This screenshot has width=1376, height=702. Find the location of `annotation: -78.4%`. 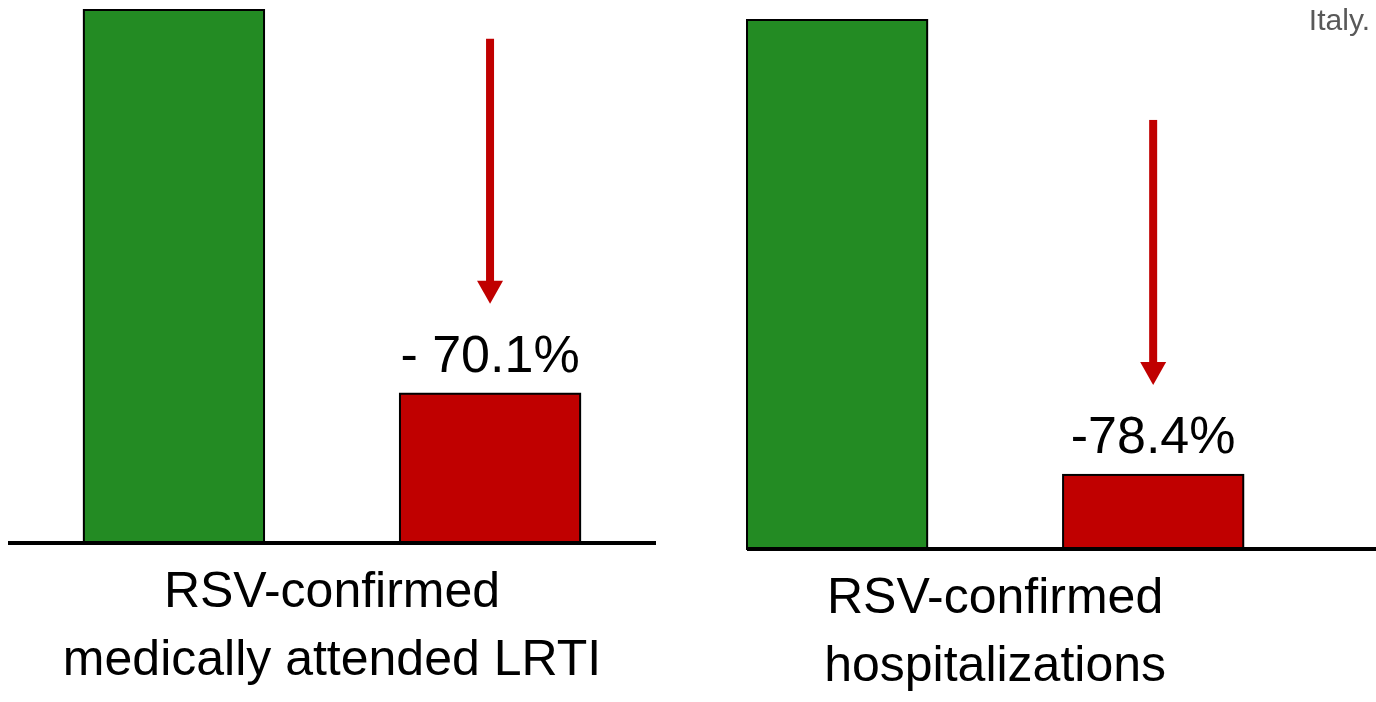

annotation: -78.4% is located at coordinates (1153, 434).